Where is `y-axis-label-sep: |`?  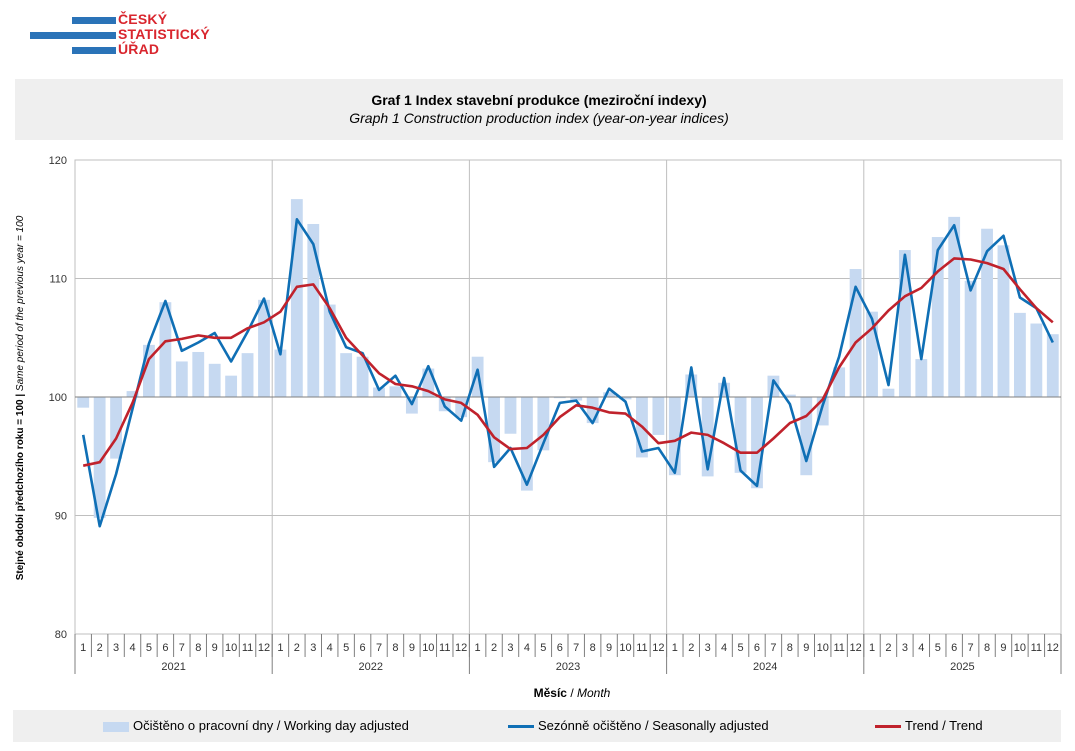 y-axis-label-sep: | is located at coordinates (20, 395).